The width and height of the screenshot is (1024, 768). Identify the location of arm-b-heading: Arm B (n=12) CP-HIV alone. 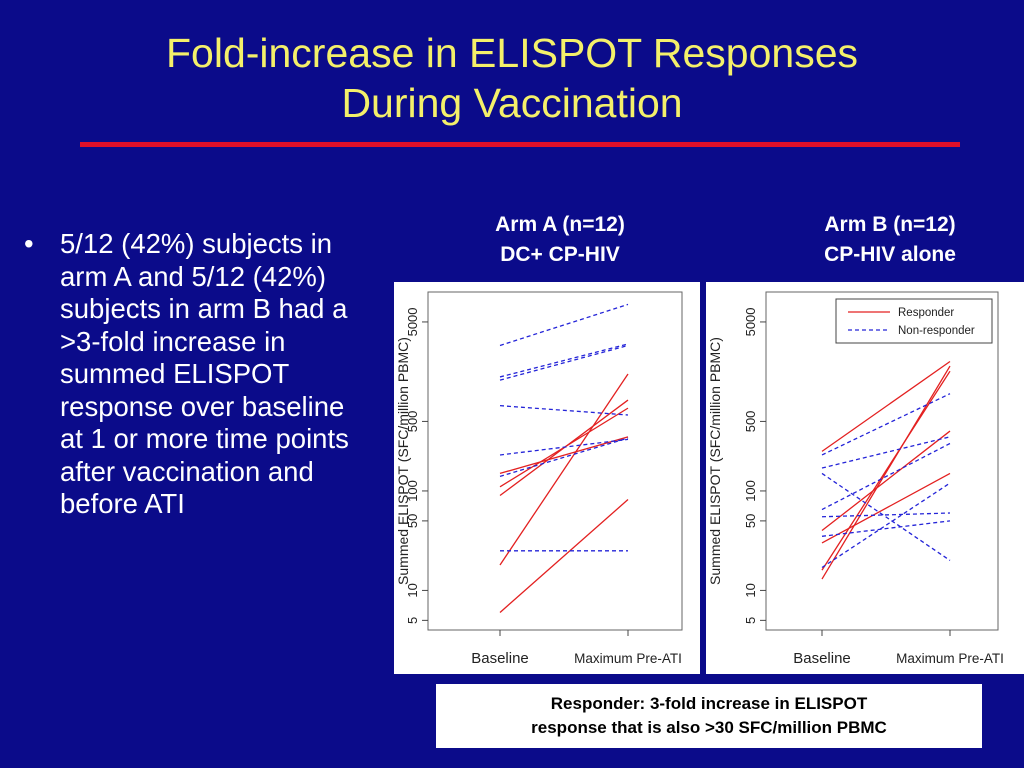
(890, 240).